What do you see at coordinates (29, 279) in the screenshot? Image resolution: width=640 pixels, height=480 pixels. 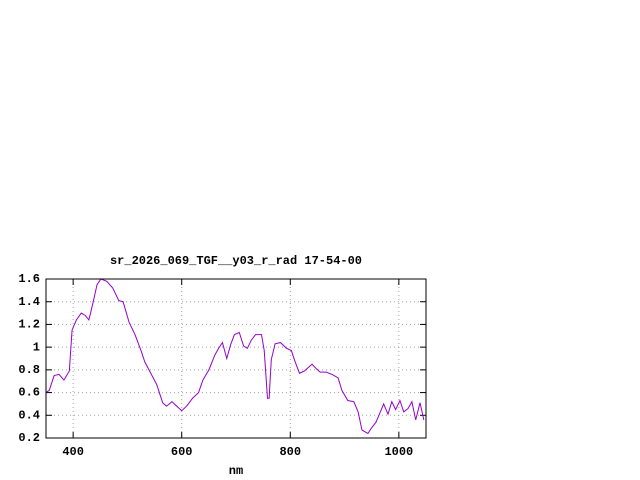 I see `y-tick-label: 1.6` at bounding box center [29, 279].